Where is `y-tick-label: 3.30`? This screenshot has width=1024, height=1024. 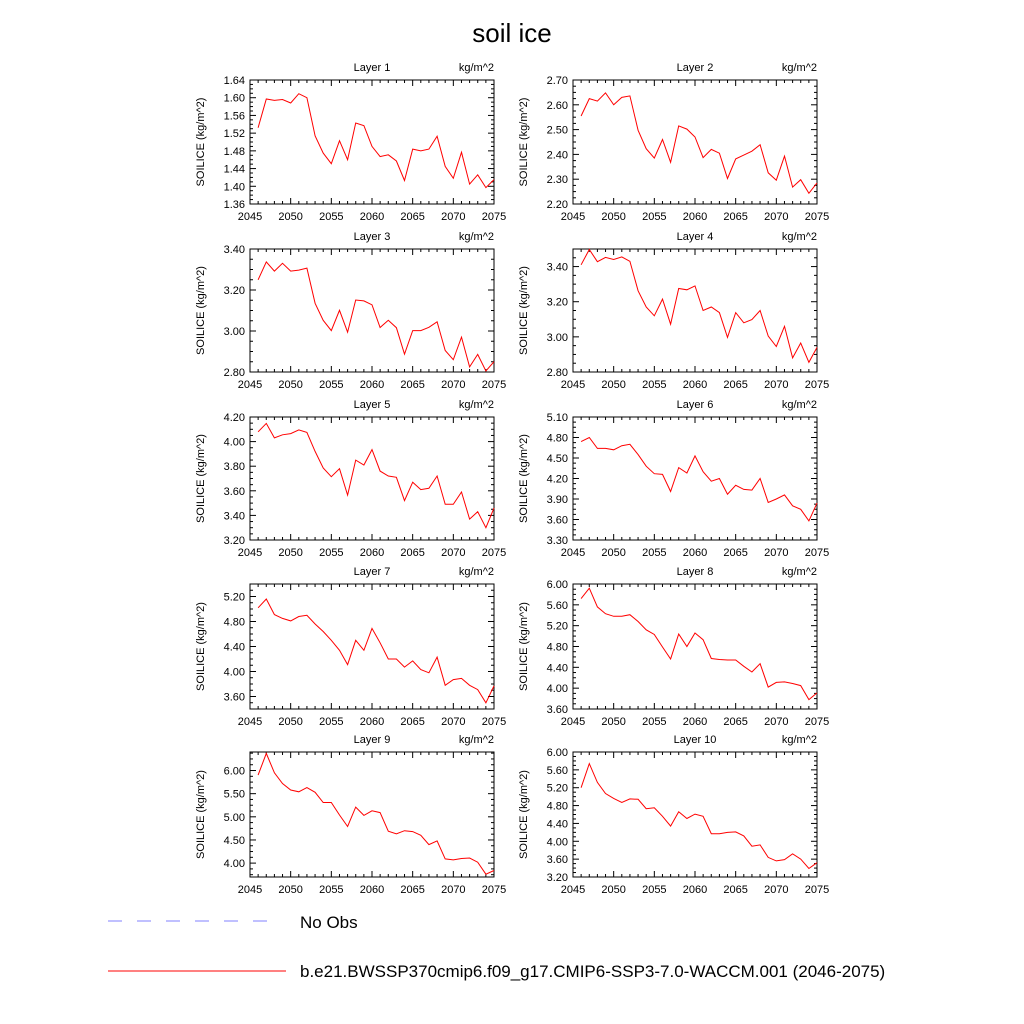
y-tick-label: 3.30 is located at coordinates (557, 541).